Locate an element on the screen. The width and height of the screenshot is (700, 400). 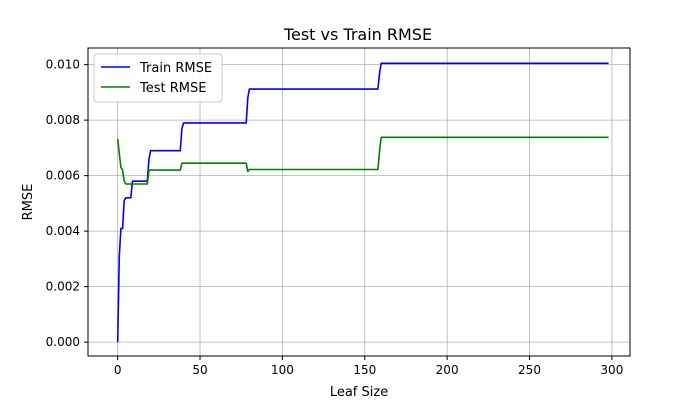
legend: Train RMSE Test RMSE is located at coordinates (158, 78).